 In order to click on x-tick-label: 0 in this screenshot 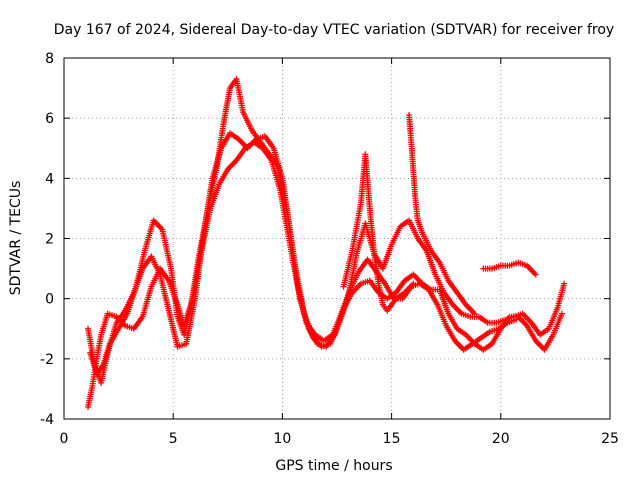, I will do `click(64, 439)`.